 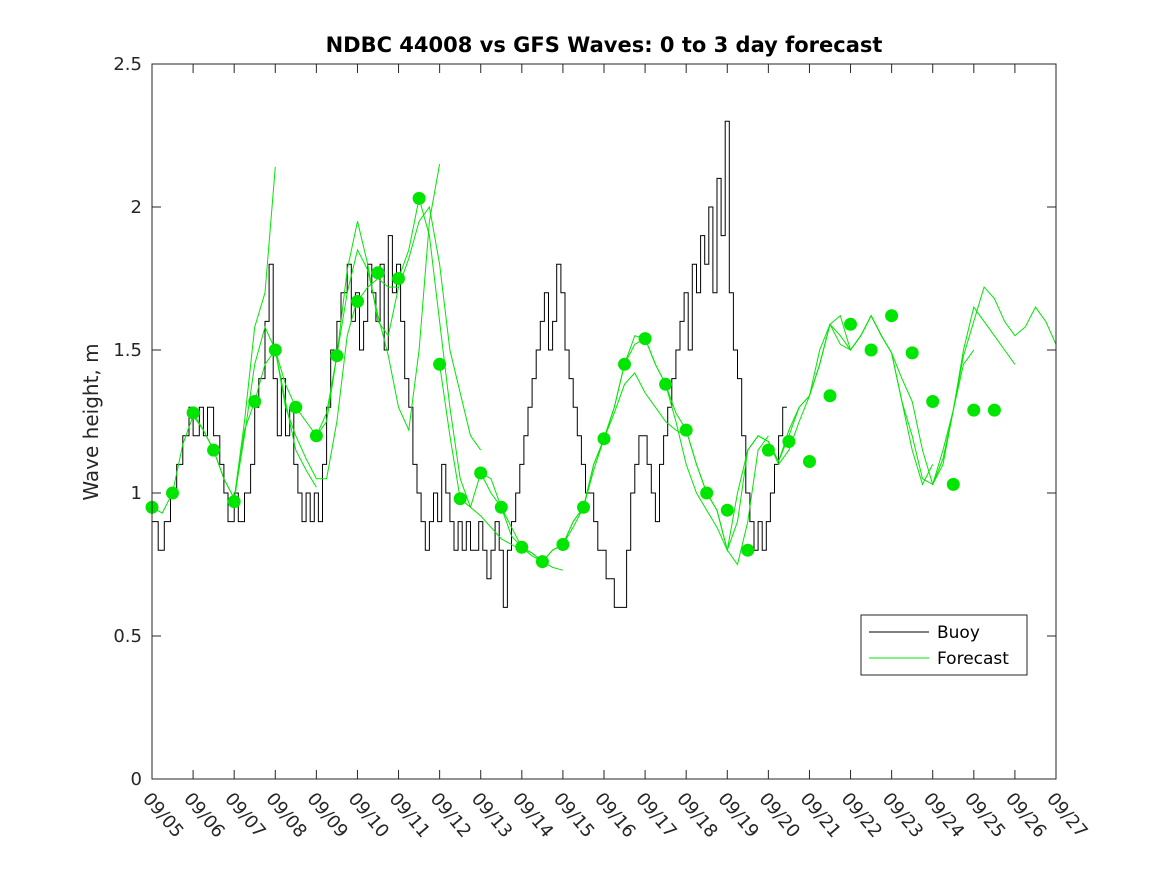 What do you see at coordinates (91, 421) in the screenshot?
I see `y-axis-label: Wave height, m` at bounding box center [91, 421].